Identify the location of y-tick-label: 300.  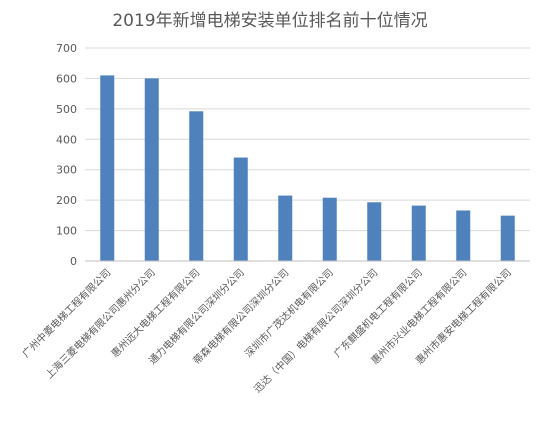
(66, 170).